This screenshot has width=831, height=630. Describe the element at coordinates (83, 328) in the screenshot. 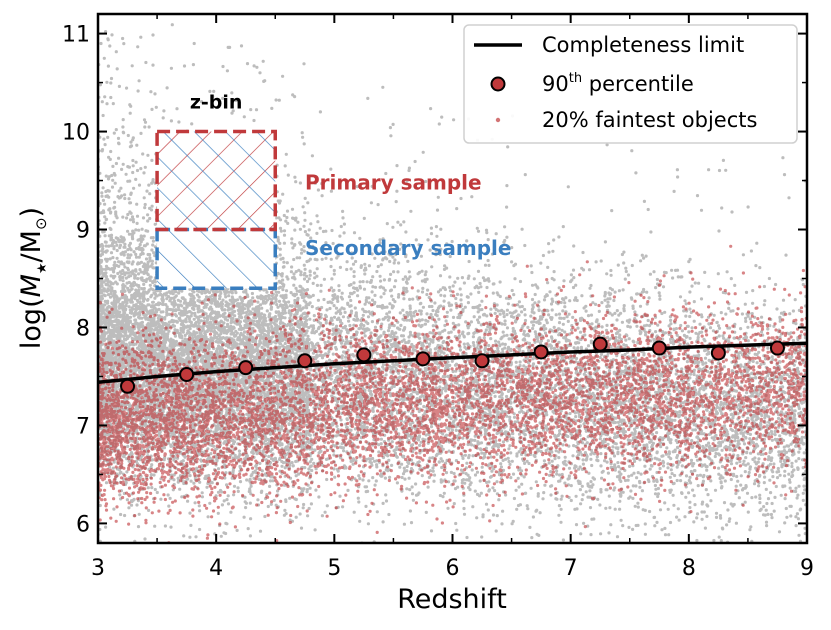

I see `y-tick-label: 8` at that location.